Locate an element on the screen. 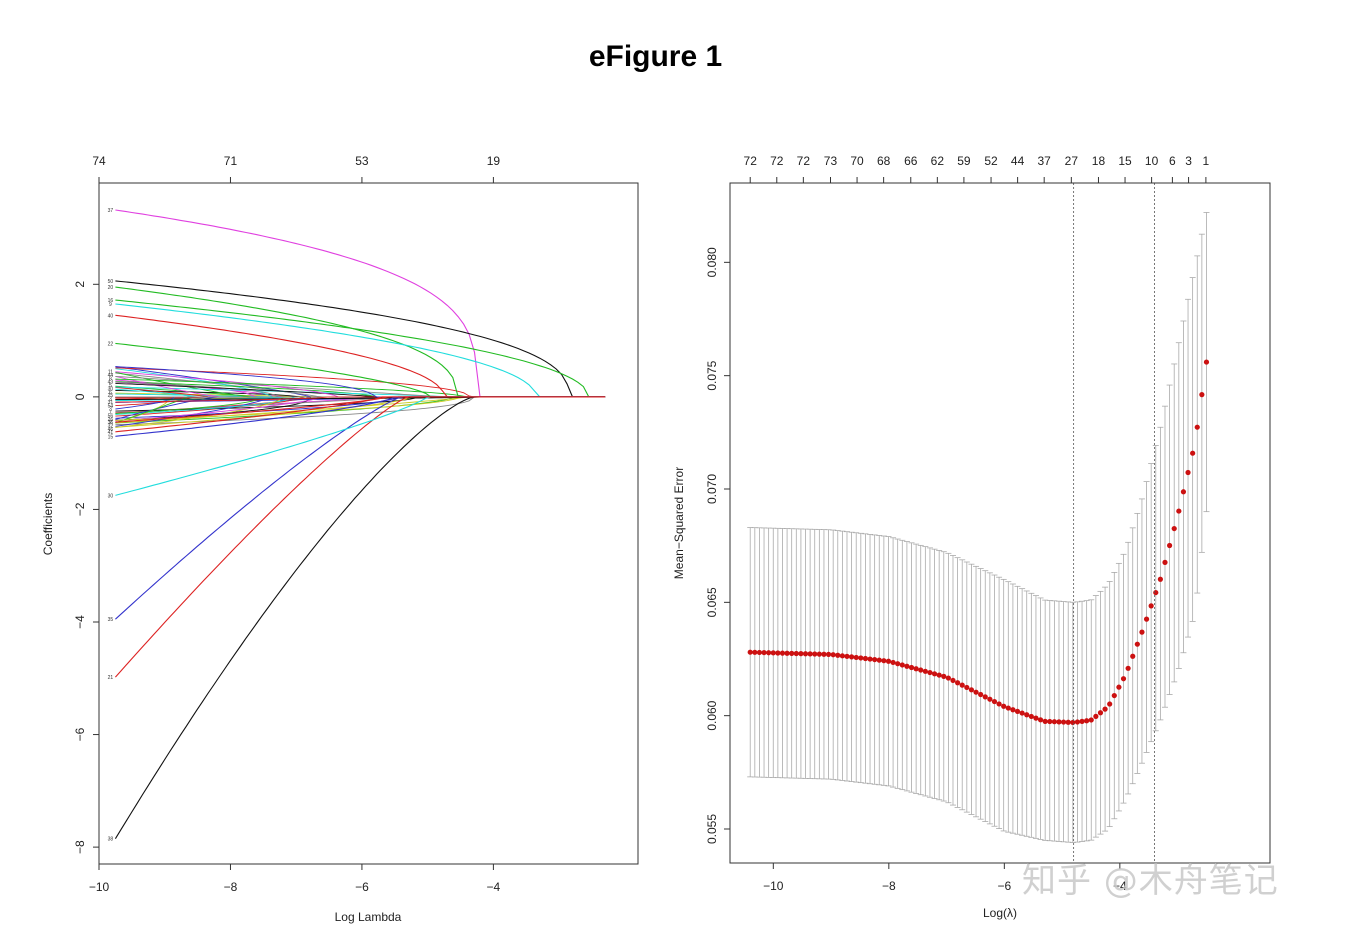 The height and width of the screenshot is (931, 1351). top-tick-label: 71 is located at coordinates (231, 161).